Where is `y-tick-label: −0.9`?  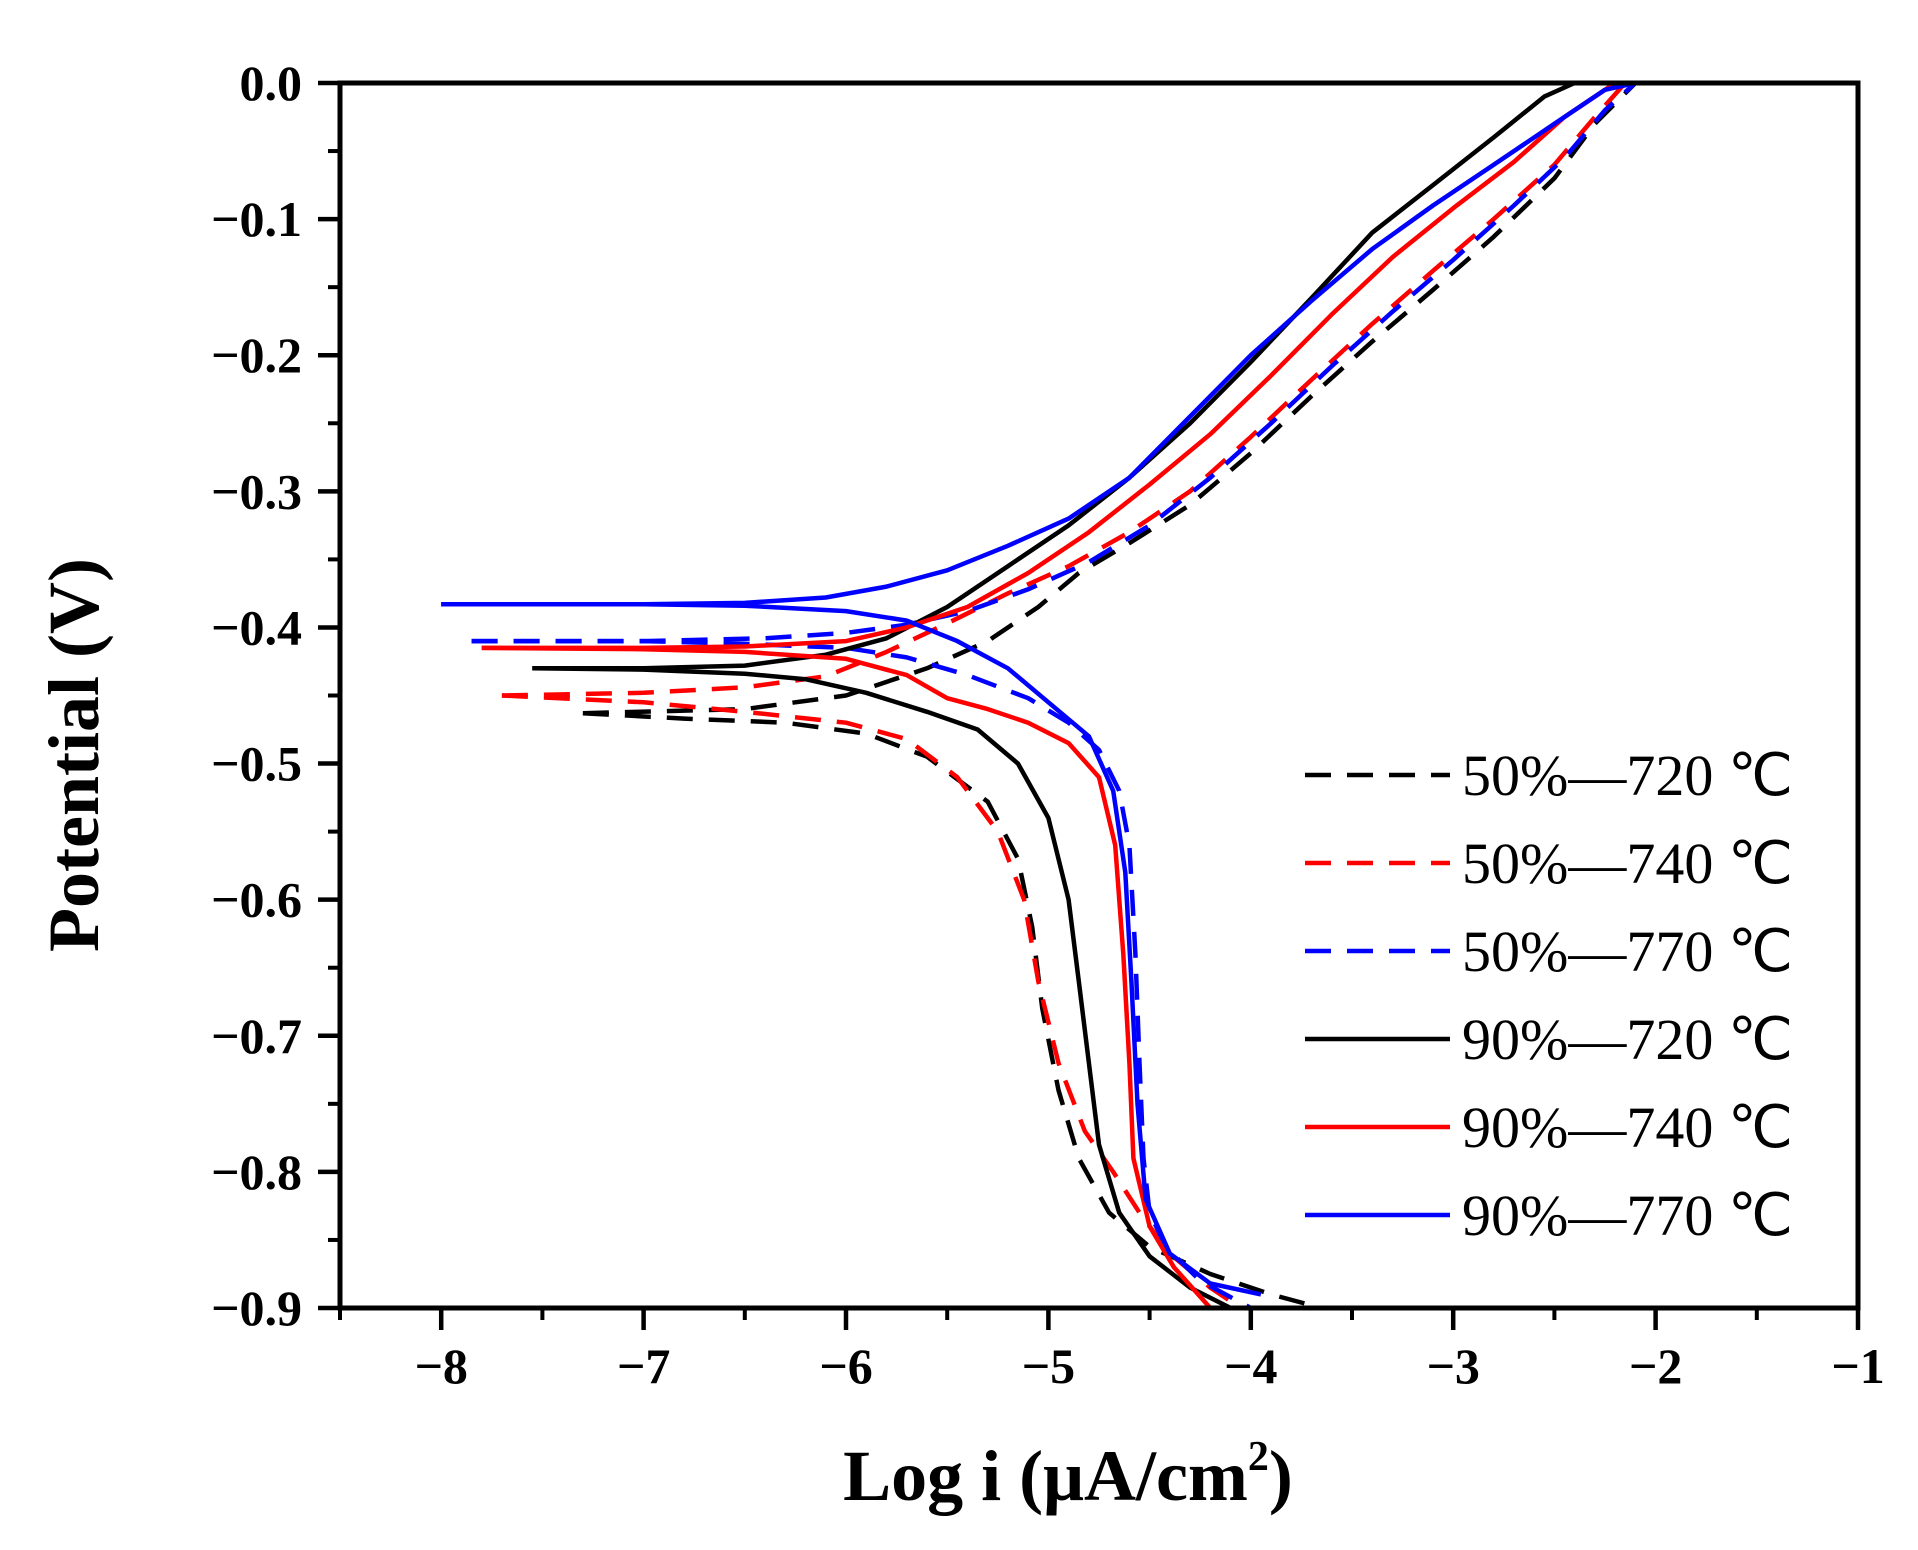 y-tick-label: −0.9 is located at coordinates (256, 1308).